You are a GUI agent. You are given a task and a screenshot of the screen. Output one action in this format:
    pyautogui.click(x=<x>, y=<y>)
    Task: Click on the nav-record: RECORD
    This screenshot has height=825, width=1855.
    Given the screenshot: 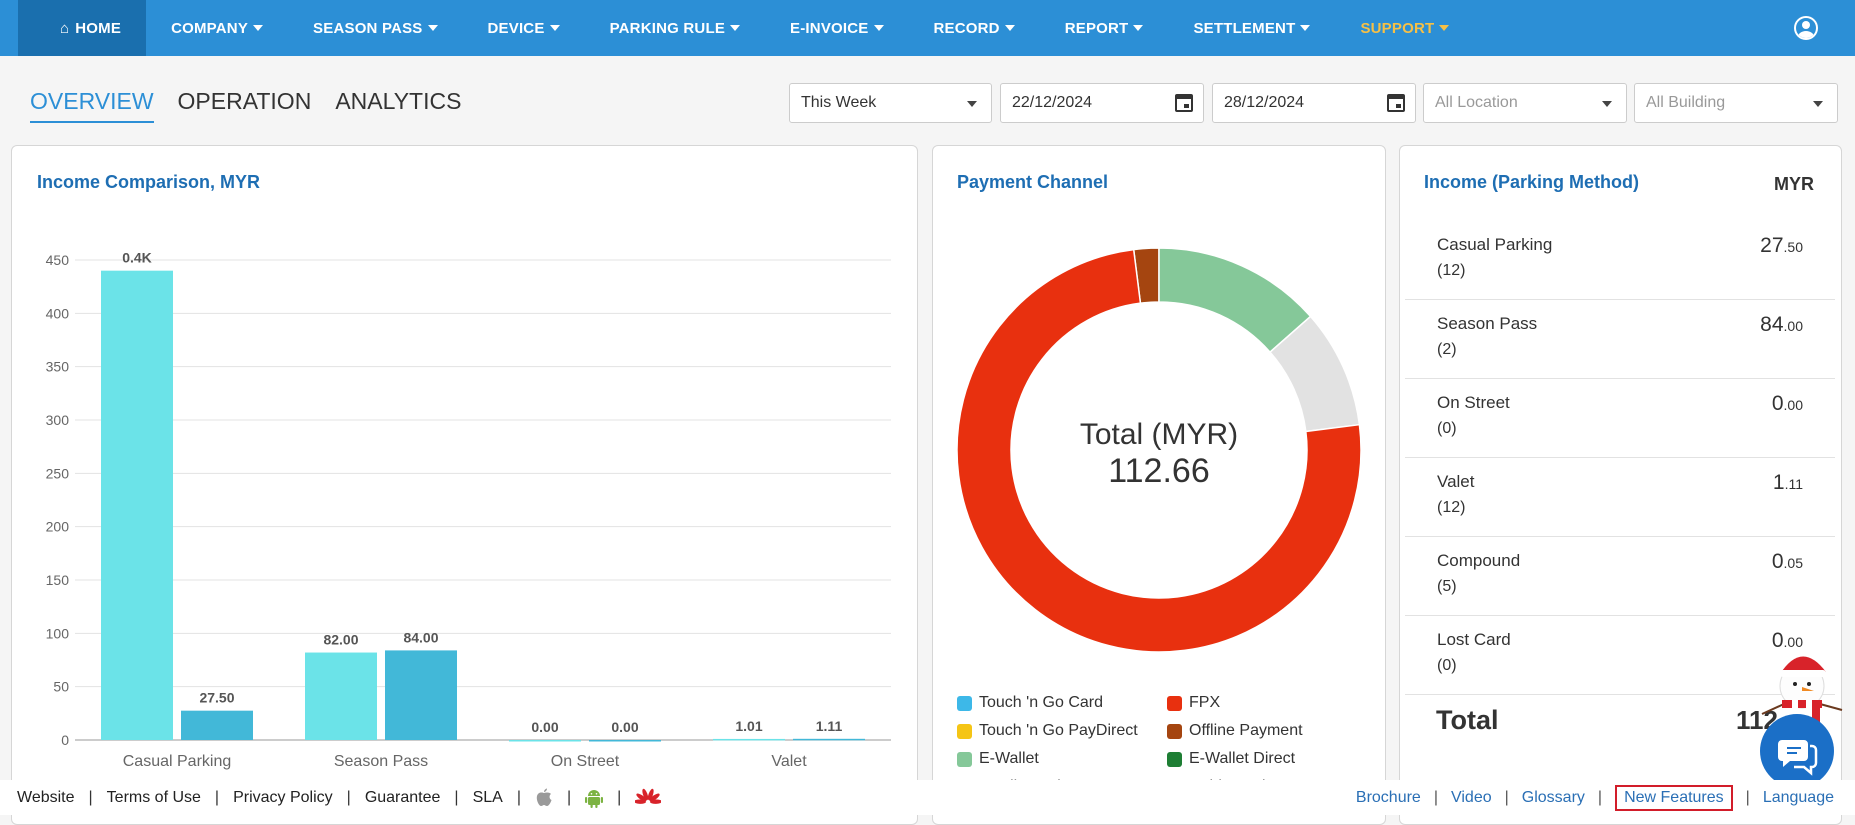 What is the action you would take?
    pyautogui.click(x=974, y=28)
    